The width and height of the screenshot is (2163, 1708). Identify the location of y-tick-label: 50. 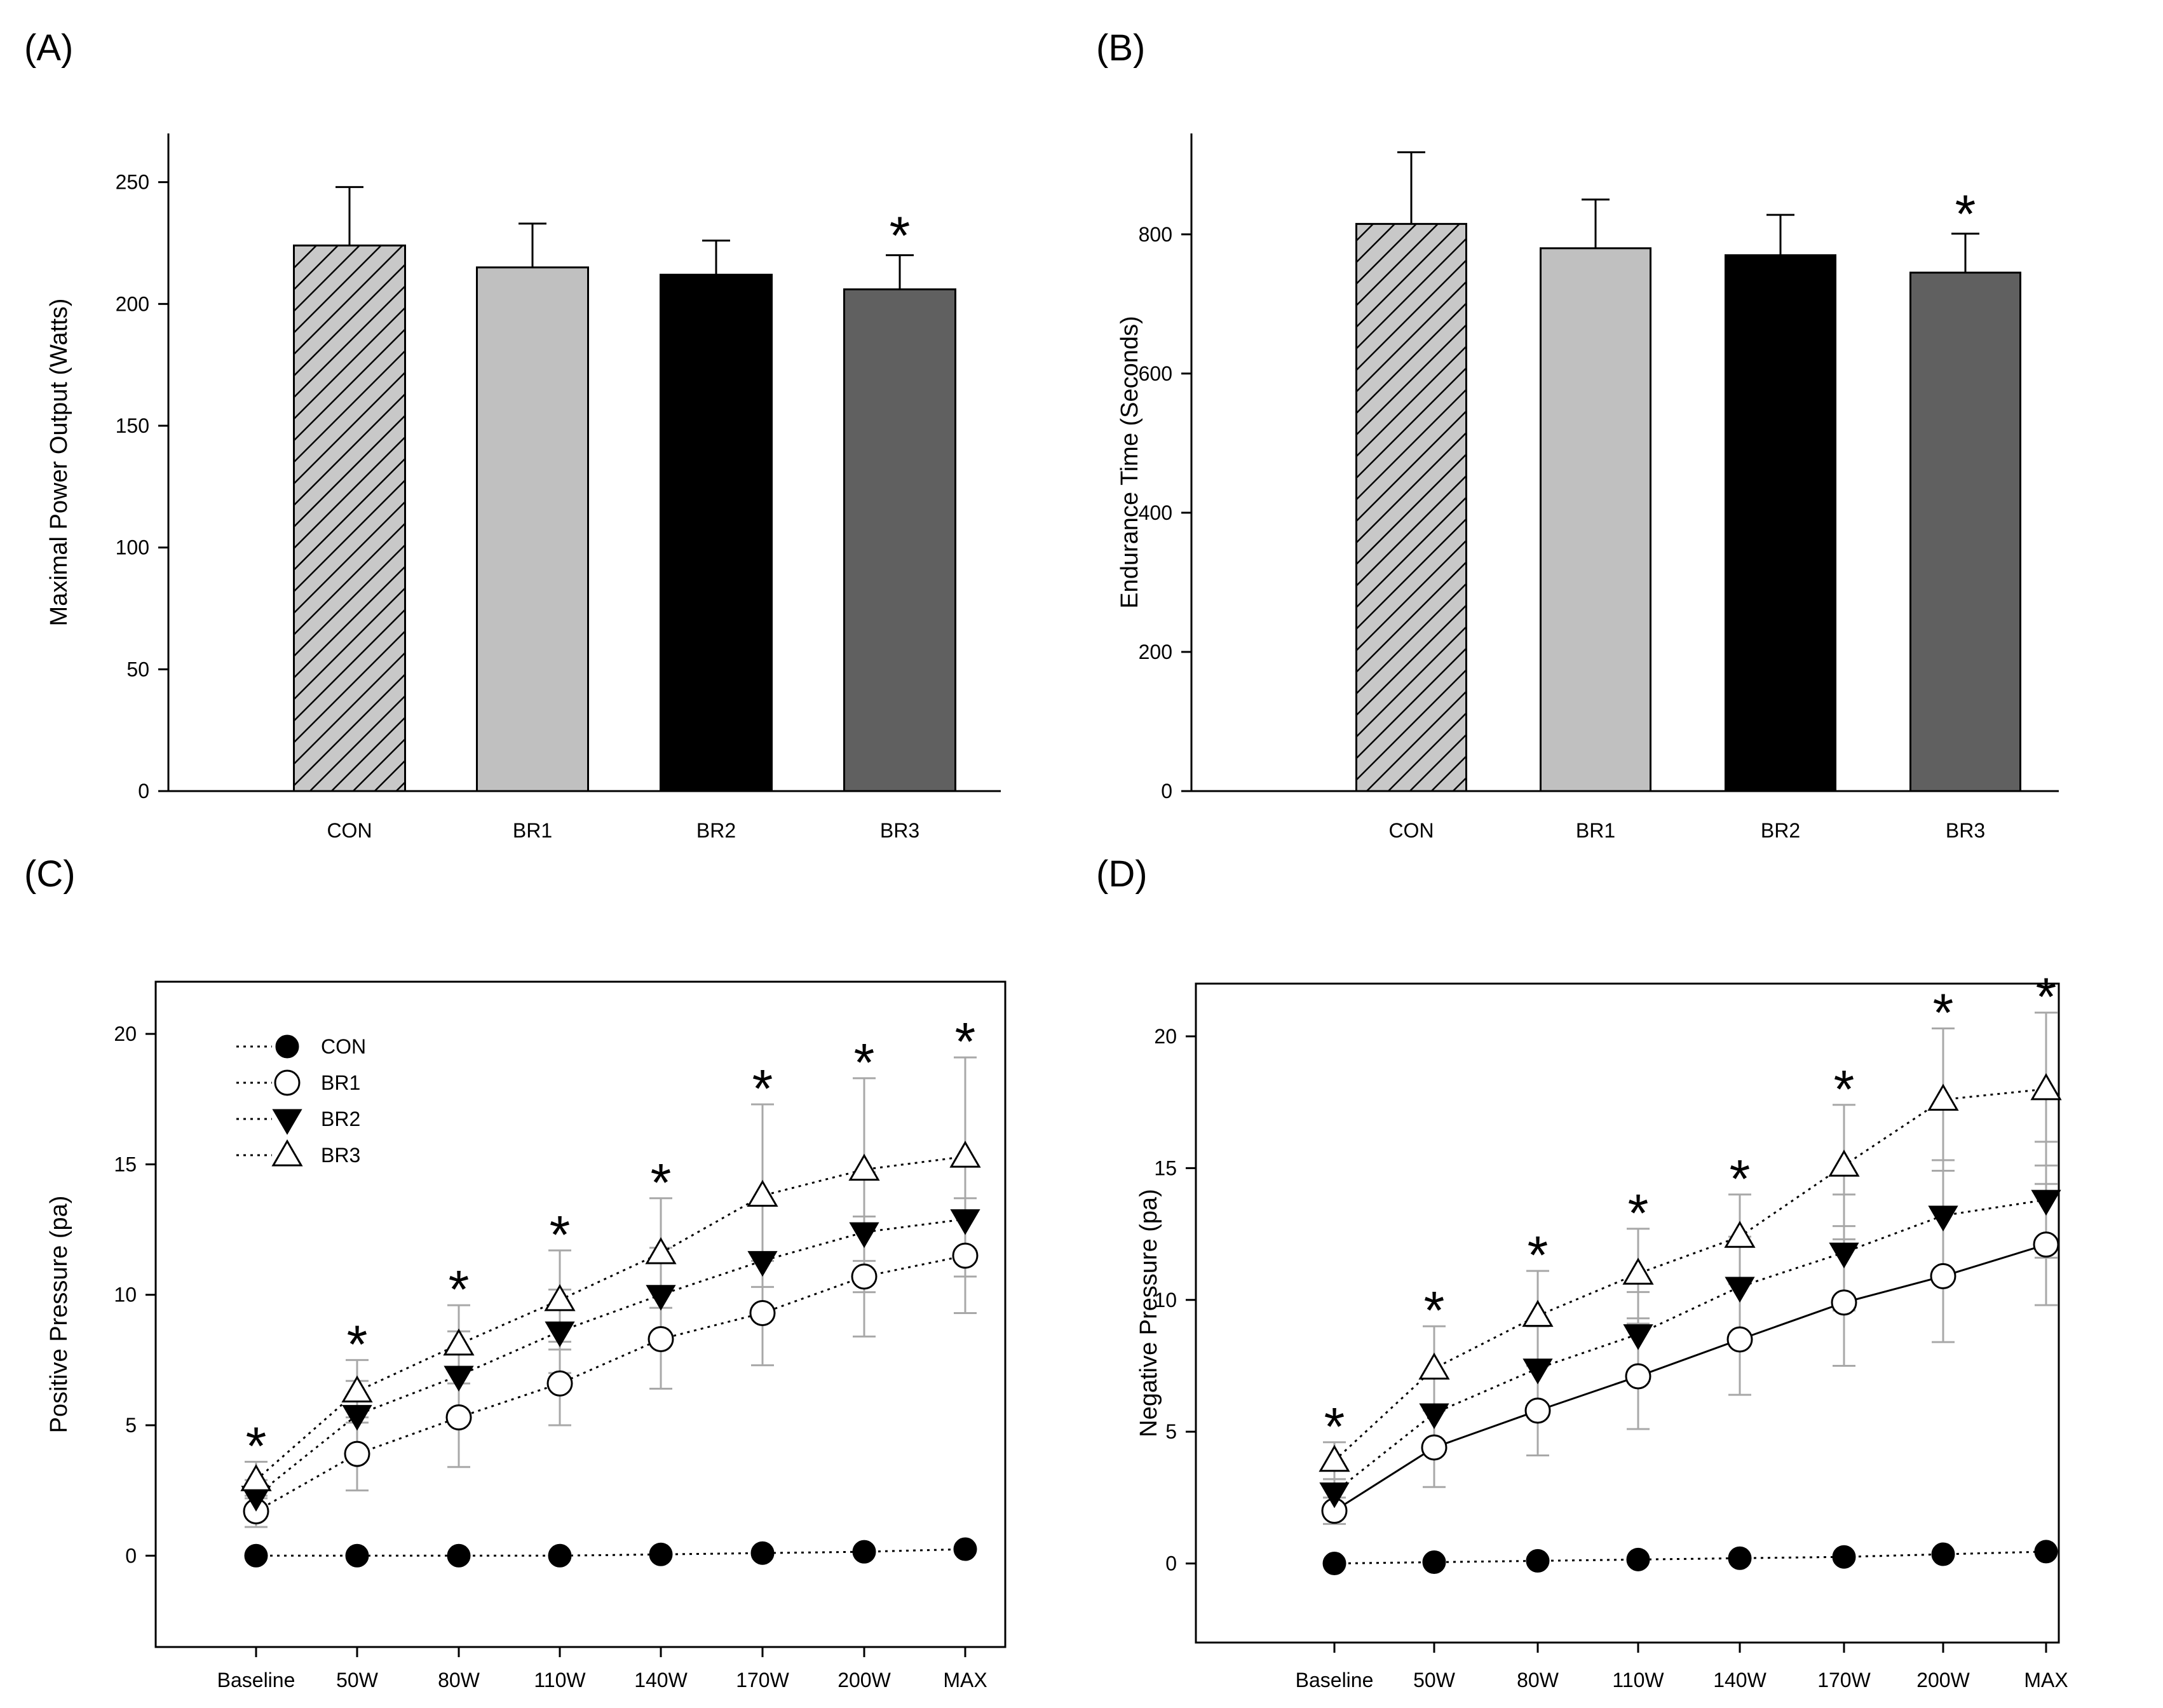
(137, 669).